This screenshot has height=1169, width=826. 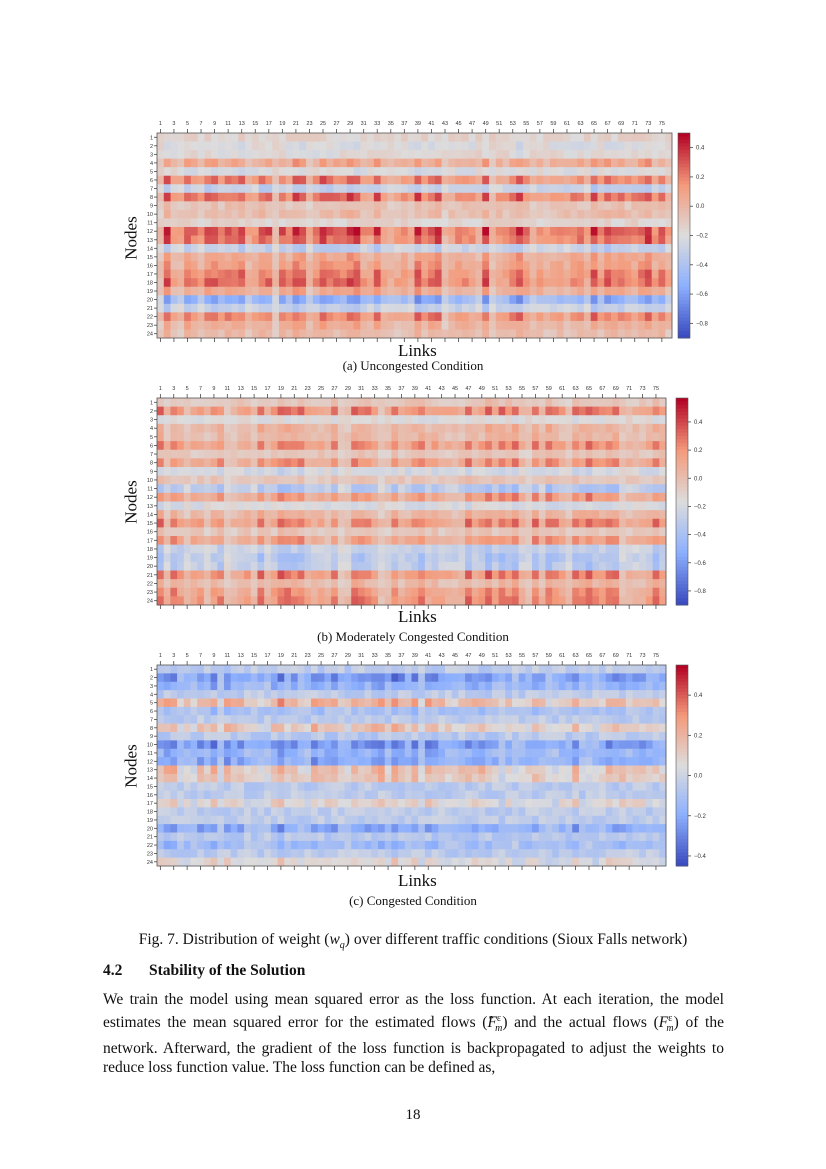 What do you see at coordinates (684, 210) in the screenshot?
I see `colorbar-segment` at bounding box center [684, 210].